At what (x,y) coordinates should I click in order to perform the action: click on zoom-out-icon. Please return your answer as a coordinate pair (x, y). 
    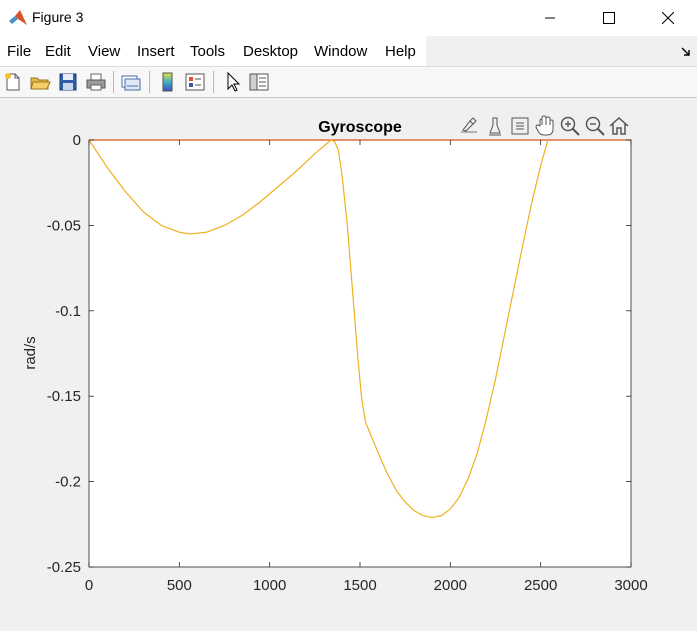
    Looking at the image, I should click on (595, 126).